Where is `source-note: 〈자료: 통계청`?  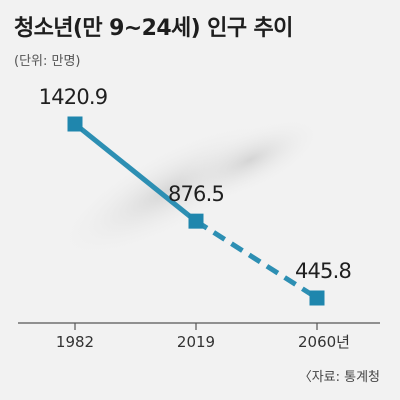 source-note: 〈자료: 통계청 is located at coordinates (339, 377).